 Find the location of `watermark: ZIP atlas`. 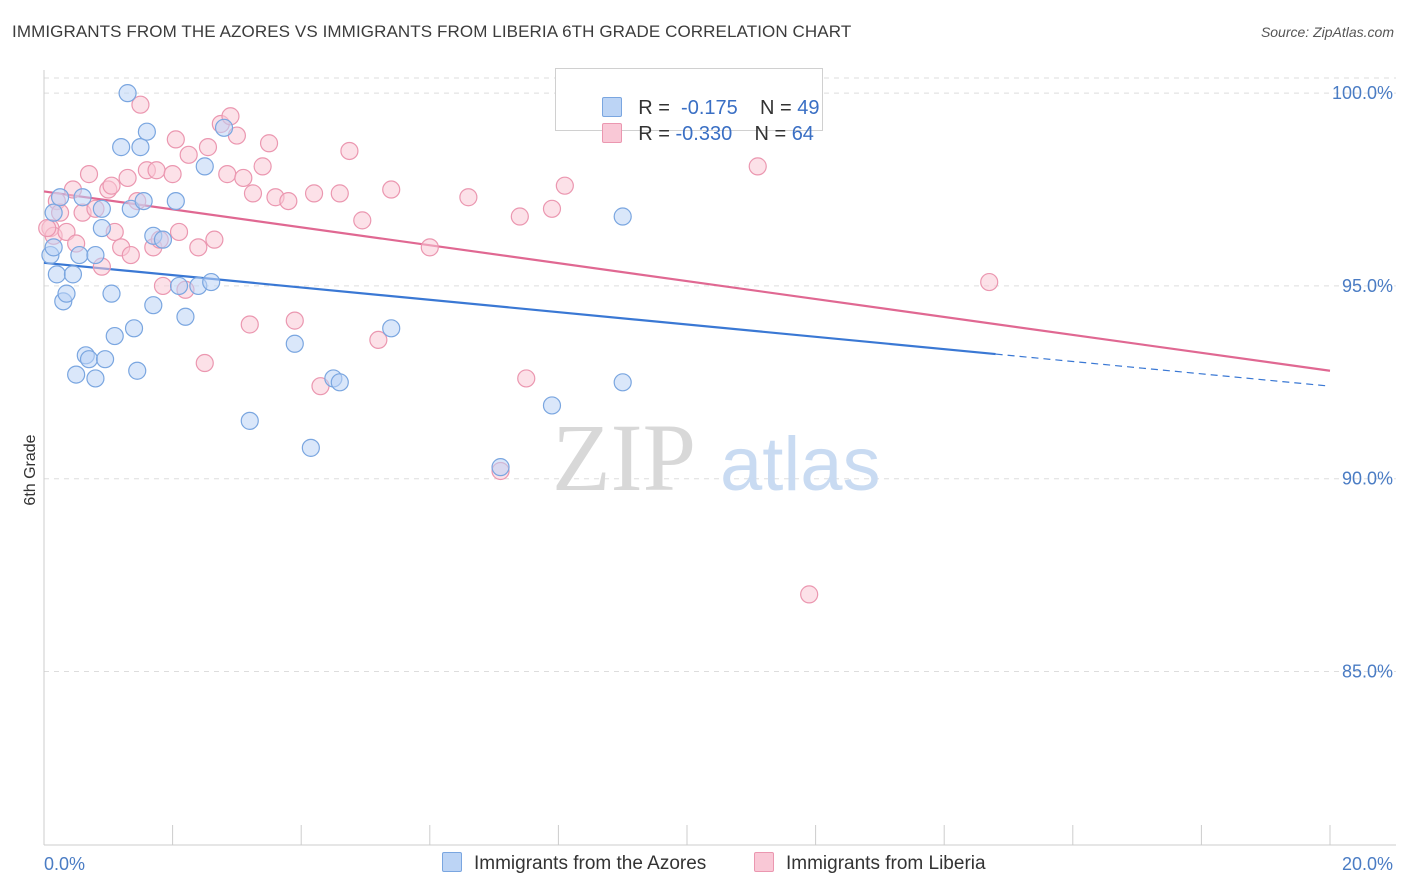

watermark: ZIP atlas is located at coordinates (716, 457).